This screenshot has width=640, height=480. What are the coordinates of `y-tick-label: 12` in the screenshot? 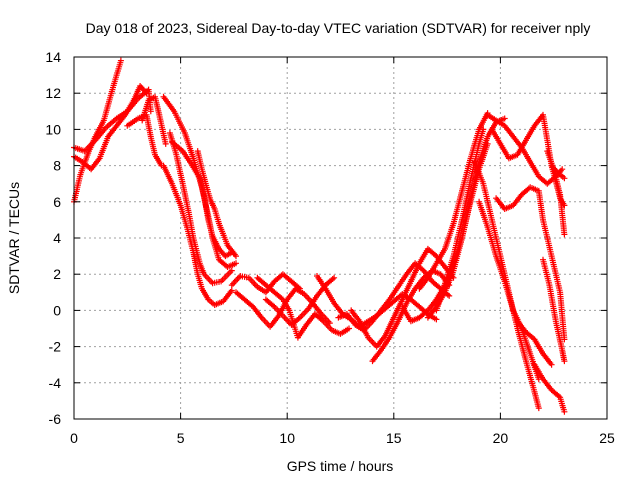 It's located at (53, 93).